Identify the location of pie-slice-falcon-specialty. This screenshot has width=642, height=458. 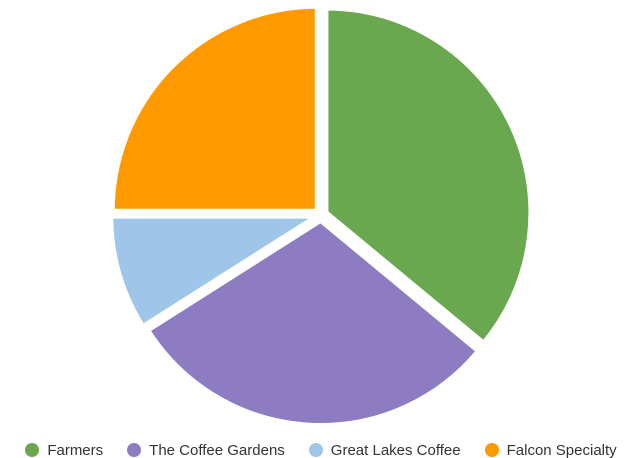
(214, 108).